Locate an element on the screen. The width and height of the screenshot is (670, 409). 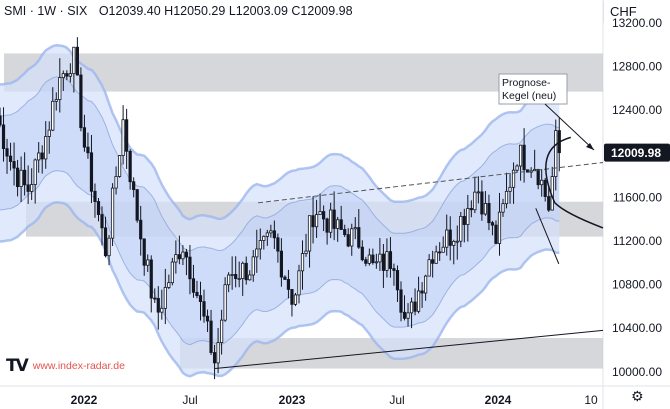
y-tick-label: 10800.00 is located at coordinates (637, 285).